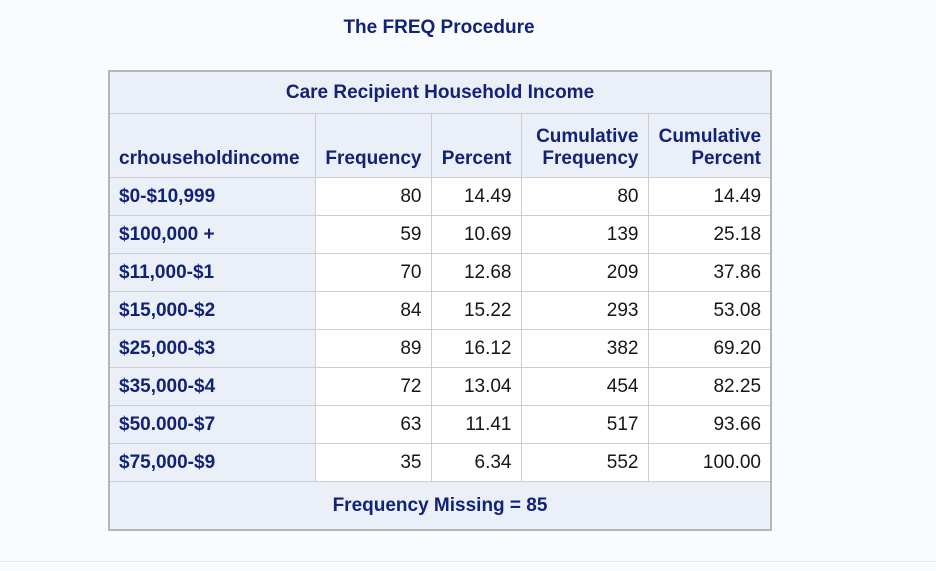  What do you see at coordinates (584, 272) in the screenshot?
I see `cell-cumulative-frequency: 209` at bounding box center [584, 272].